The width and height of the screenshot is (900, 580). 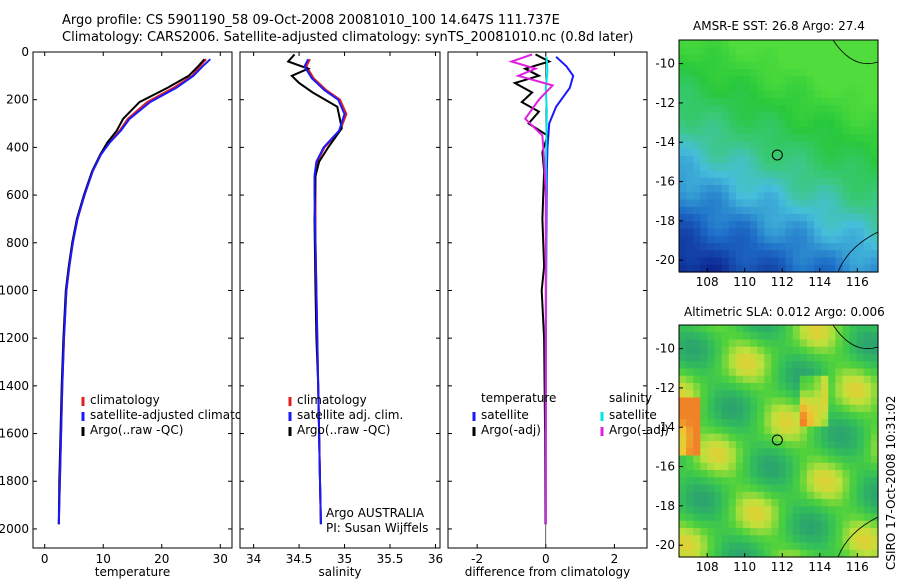 What do you see at coordinates (819, 567) in the screenshot?
I see `xtick-label: 114` at bounding box center [819, 567].